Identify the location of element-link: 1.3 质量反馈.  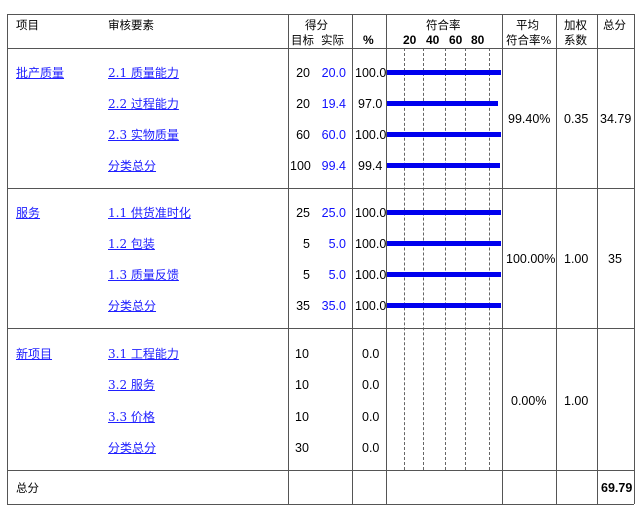
(143, 275).